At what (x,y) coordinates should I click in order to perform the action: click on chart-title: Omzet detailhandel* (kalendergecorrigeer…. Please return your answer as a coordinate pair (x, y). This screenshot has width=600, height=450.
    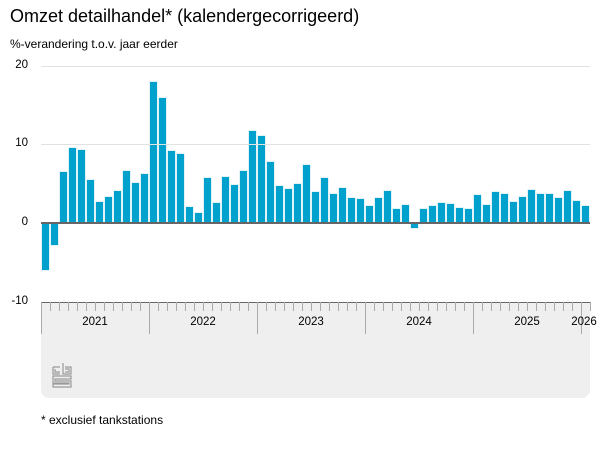
    Looking at the image, I should click on (185, 16).